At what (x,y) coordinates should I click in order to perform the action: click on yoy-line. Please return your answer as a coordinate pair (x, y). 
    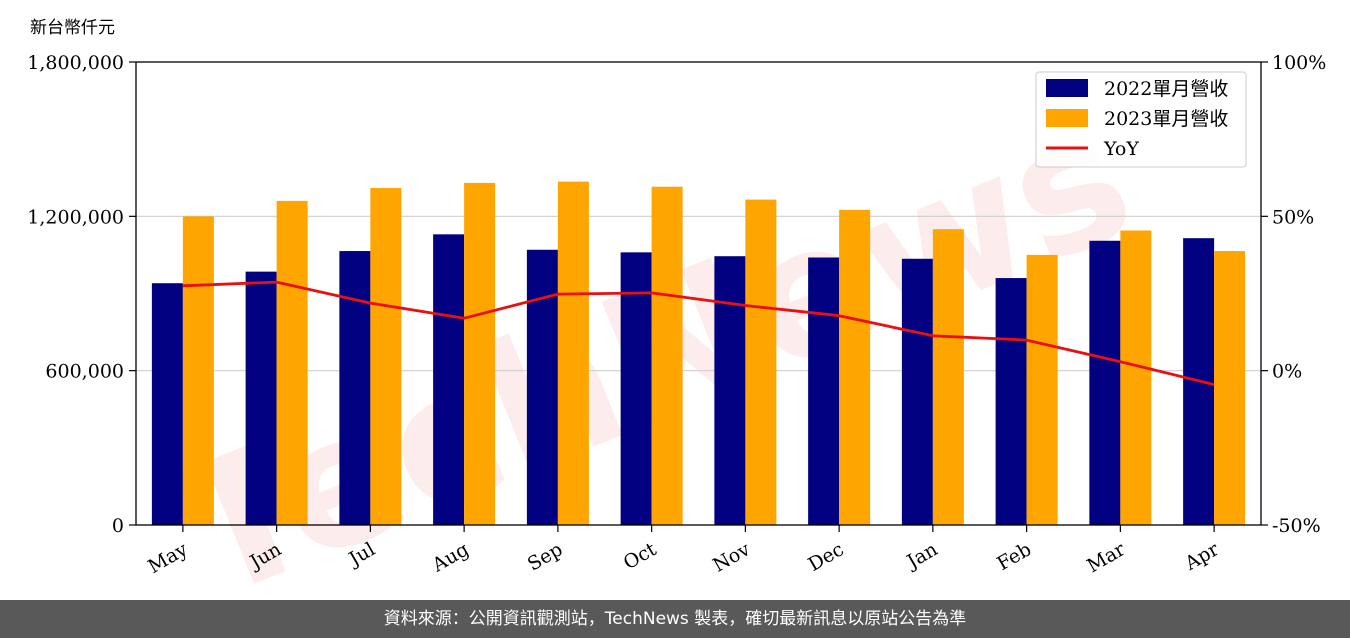
    Looking at the image, I should click on (698, 333).